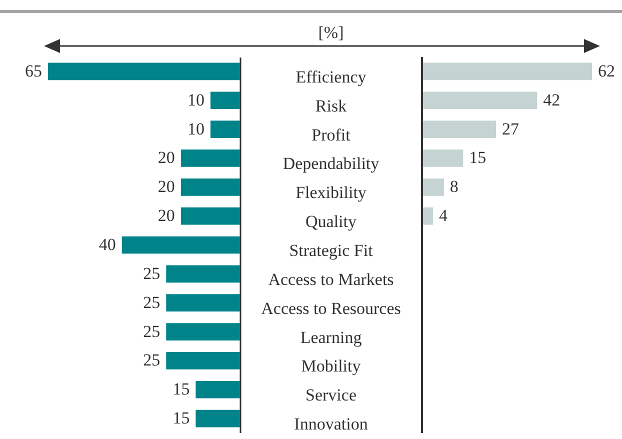 Image resolution: width=622 pixels, height=439 pixels. What do you see at coordinates (331, 250) in the screenshot?
I see `y-tick-label: Strategic Fit` at bounding box center [331, 250].